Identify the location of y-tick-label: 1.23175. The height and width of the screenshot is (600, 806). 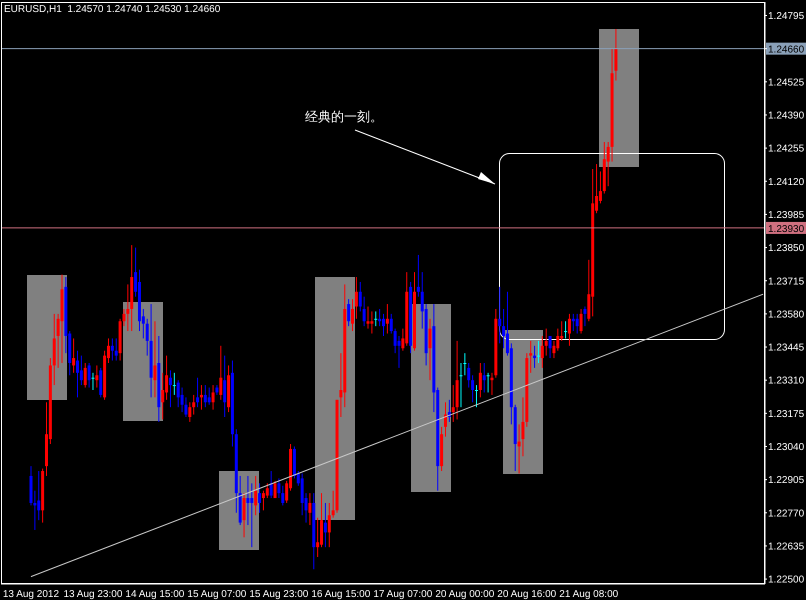
(786, 414).